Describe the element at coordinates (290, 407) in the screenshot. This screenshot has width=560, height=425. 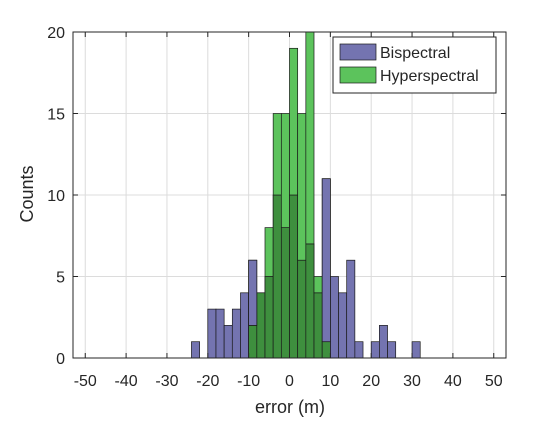
I see `x-axis-label: error (m)` at that location.